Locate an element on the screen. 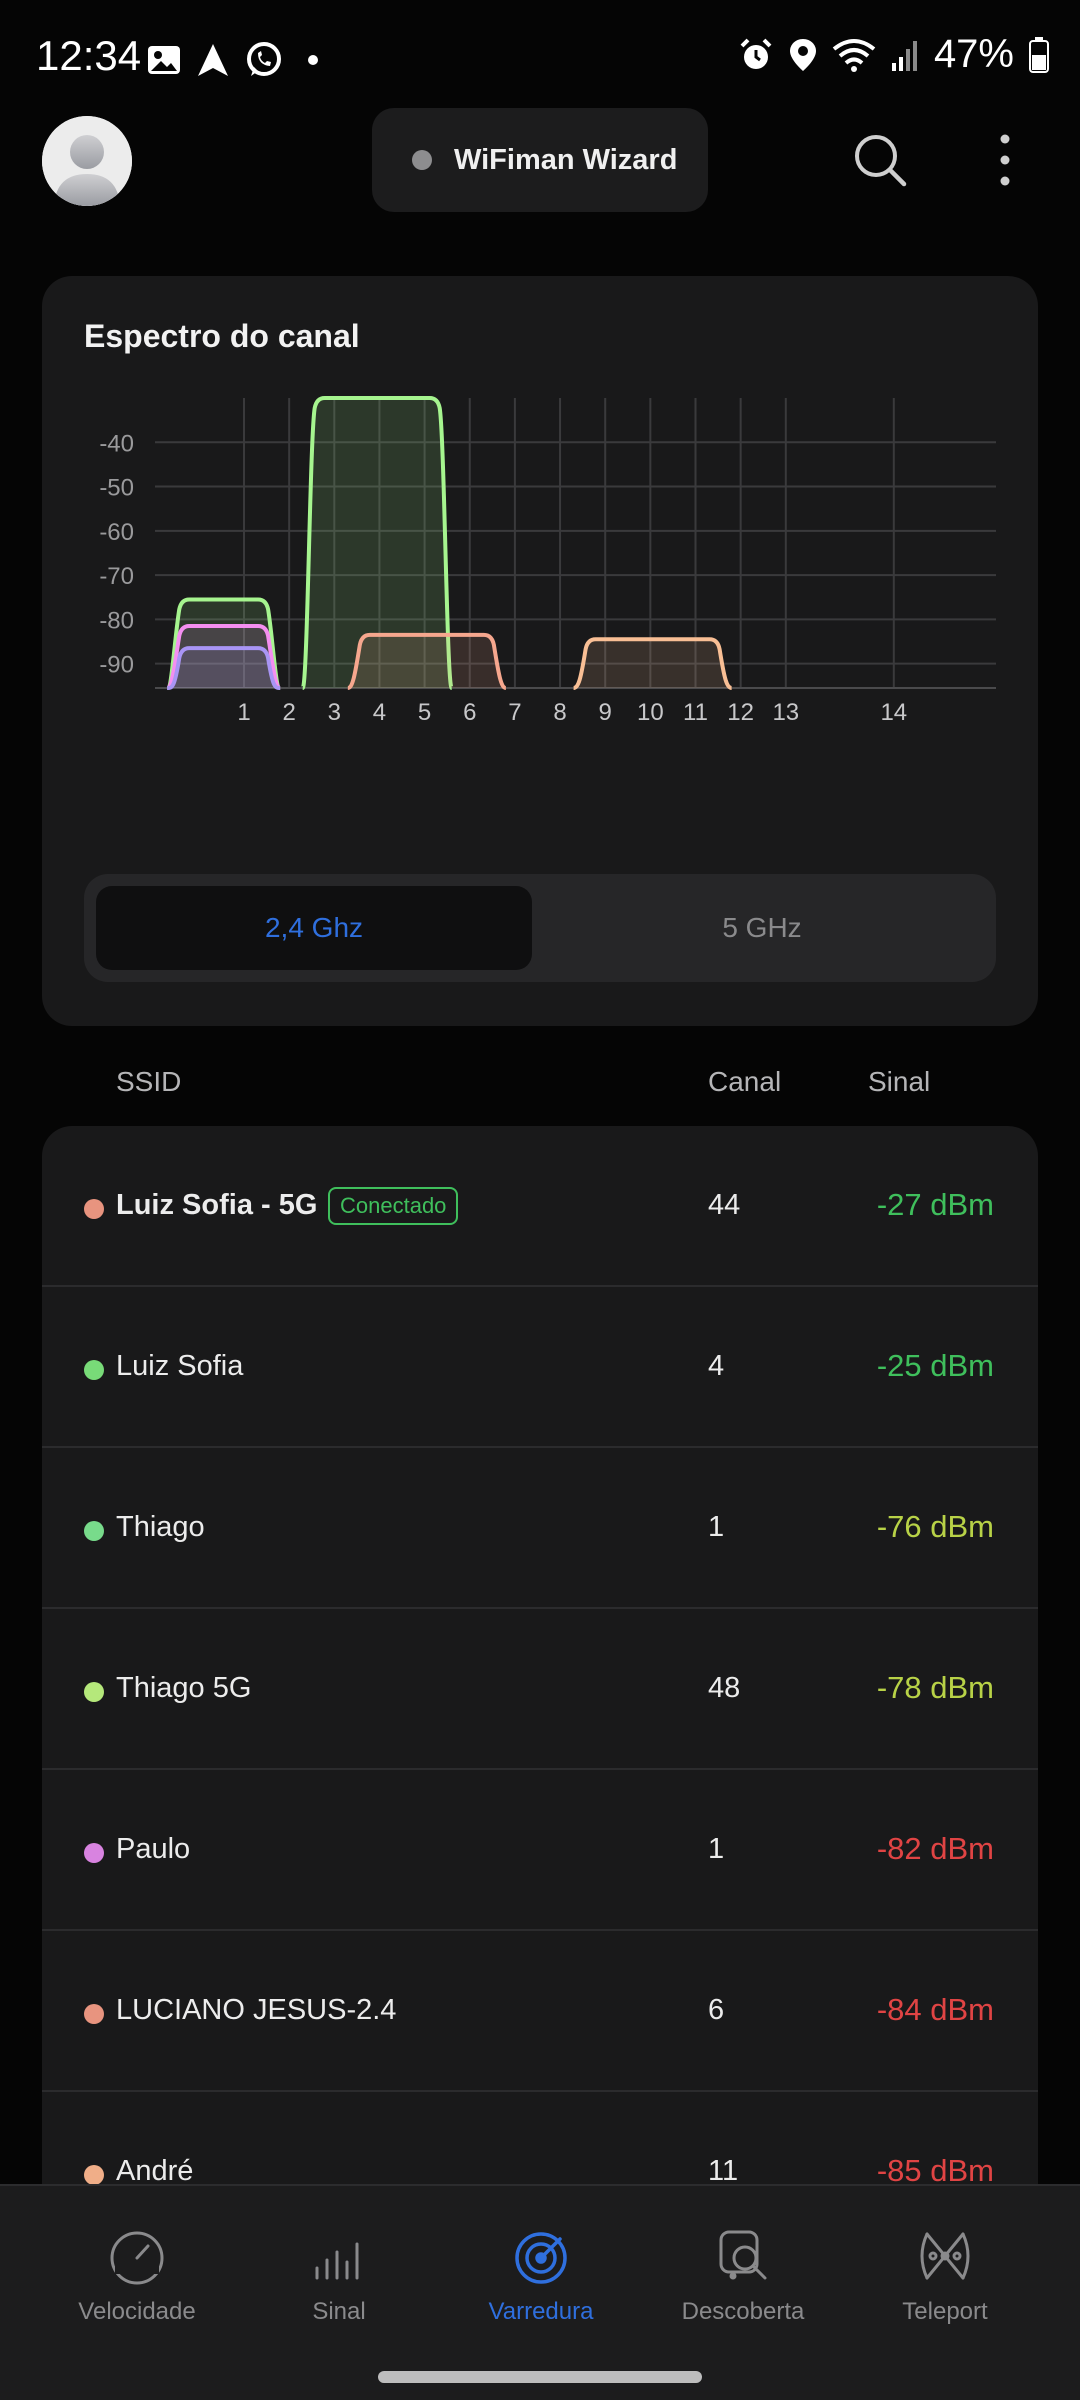  wifiman-wizard-button: WiFiman Wizard is located at coordinates (540, 160).